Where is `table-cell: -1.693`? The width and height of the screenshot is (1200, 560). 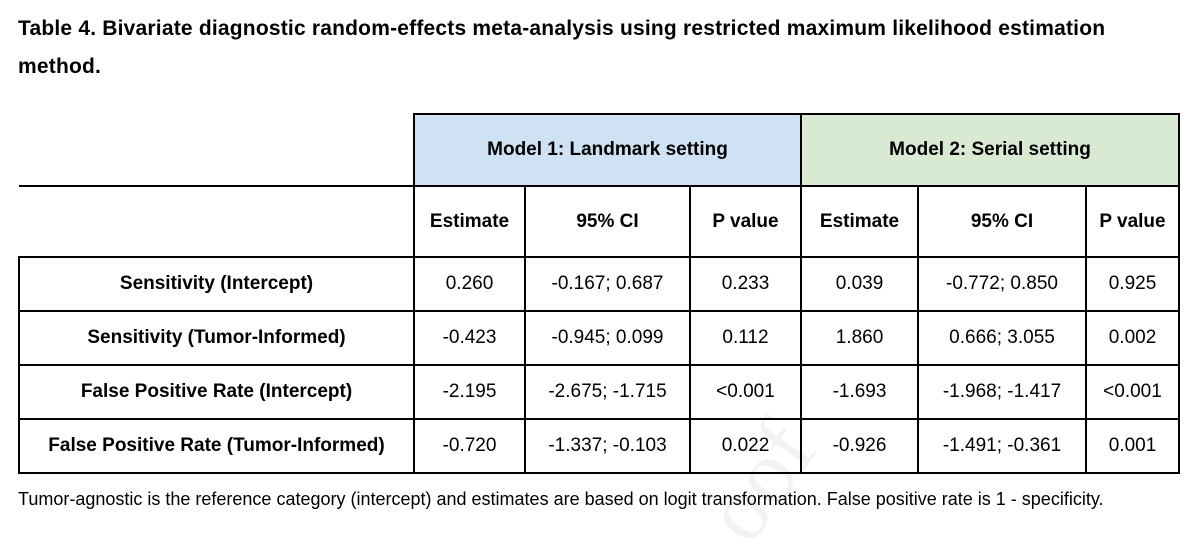
table-cell: -1.693 is located at coordinates (859, 392).